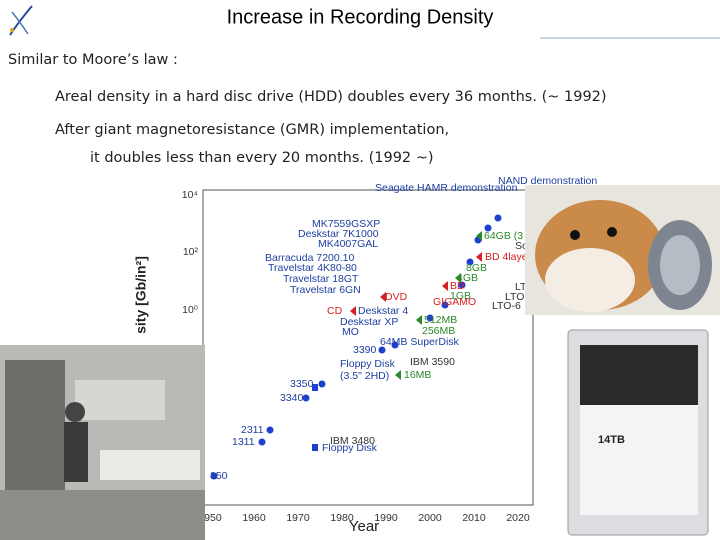  I want to click on annotation: GIGAMO, so click(454, 302).